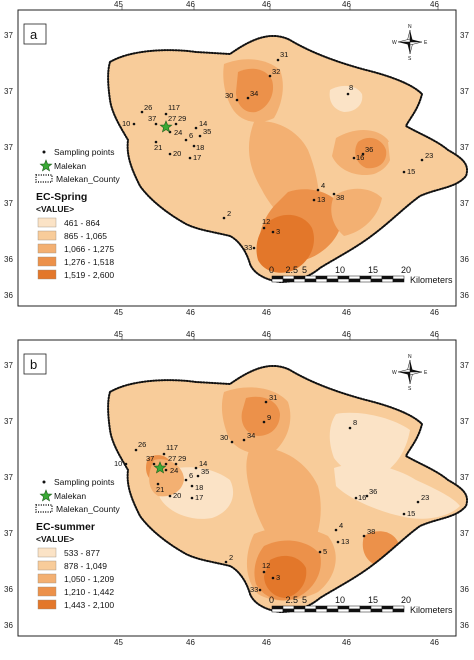 The image size is (474, 660). Describe the element at coordinates (271, 600) in the screenshot. I see `scale-tick-label: 0` at that location.